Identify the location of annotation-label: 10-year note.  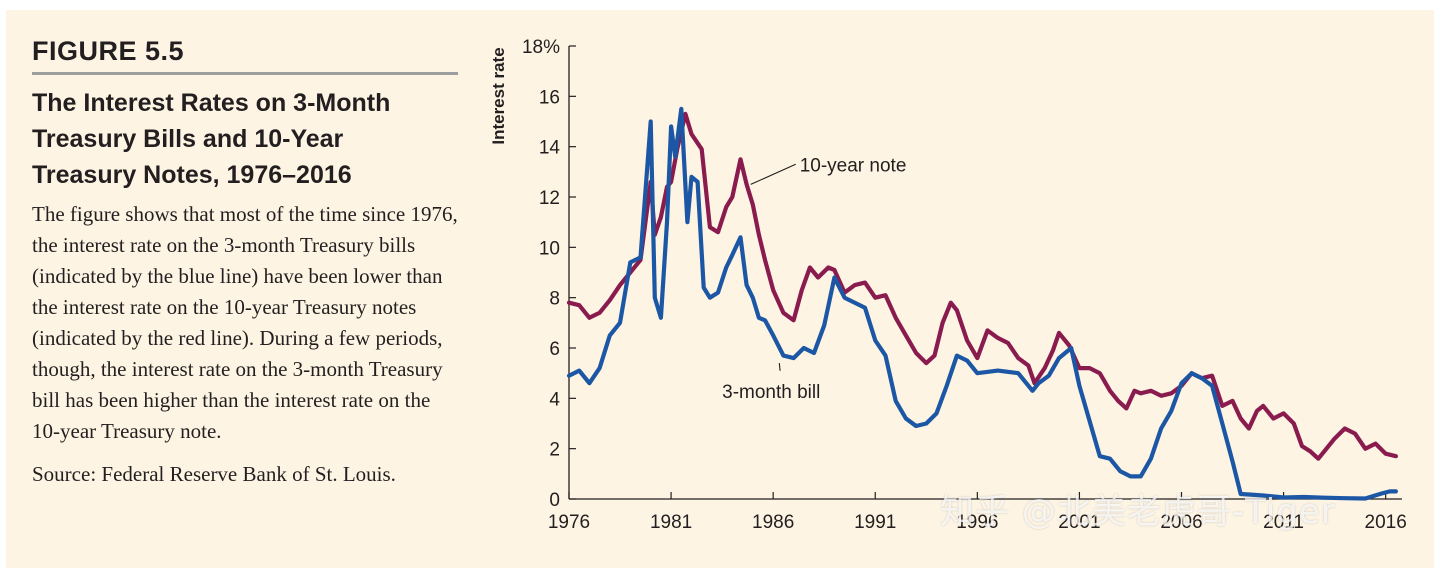
(853, 165).